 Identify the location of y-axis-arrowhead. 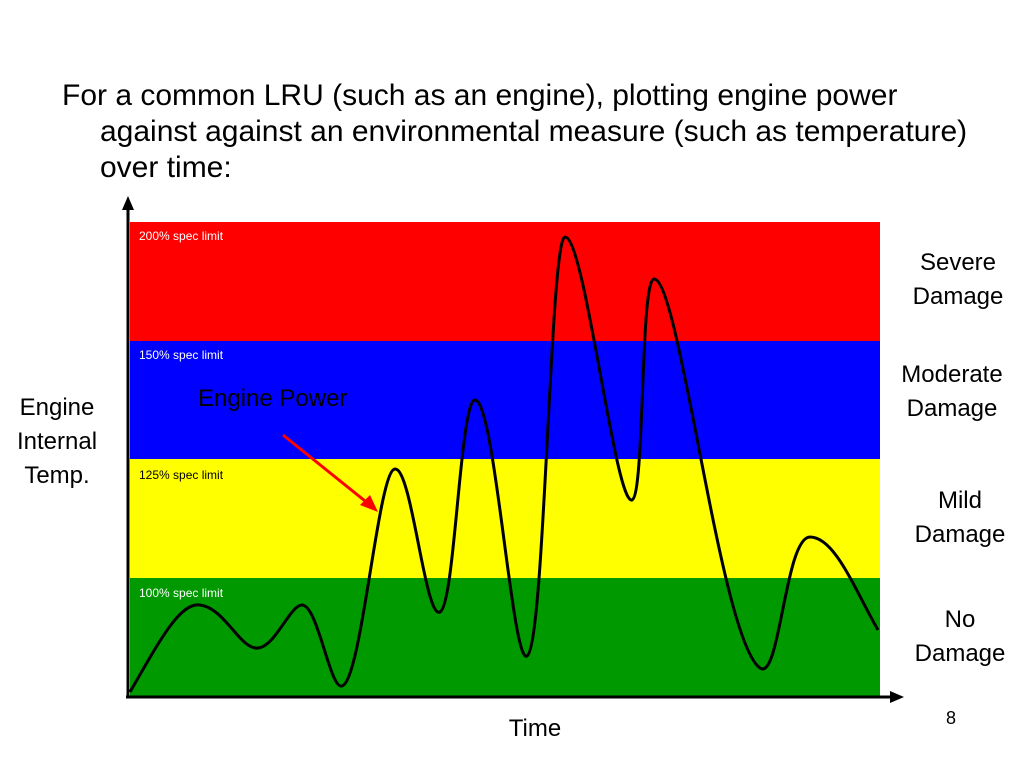
(128, 203).